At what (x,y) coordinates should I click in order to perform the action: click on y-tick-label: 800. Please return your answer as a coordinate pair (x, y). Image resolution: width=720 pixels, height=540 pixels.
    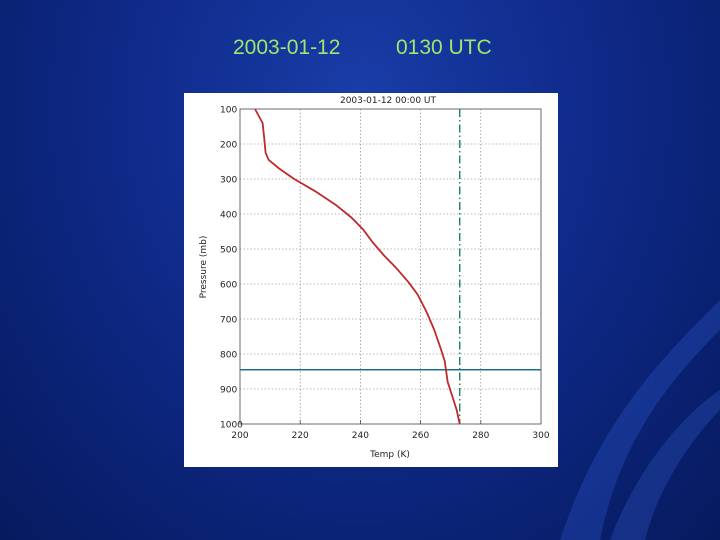
    Looking at the image, I should click on (228, 356).